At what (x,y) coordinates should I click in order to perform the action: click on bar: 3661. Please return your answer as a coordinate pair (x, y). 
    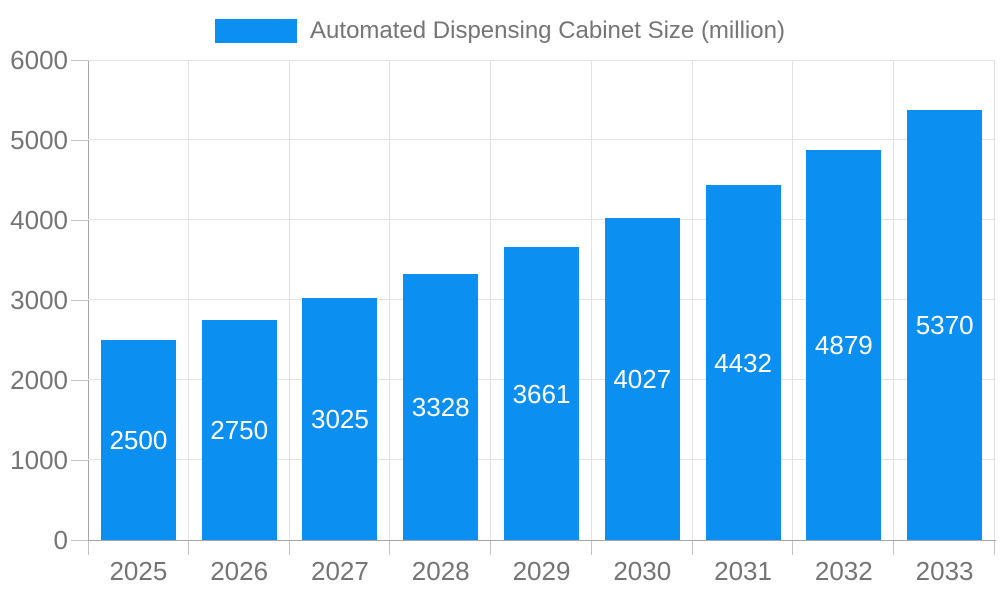
    Looking at the image, I should click on (541, 393).